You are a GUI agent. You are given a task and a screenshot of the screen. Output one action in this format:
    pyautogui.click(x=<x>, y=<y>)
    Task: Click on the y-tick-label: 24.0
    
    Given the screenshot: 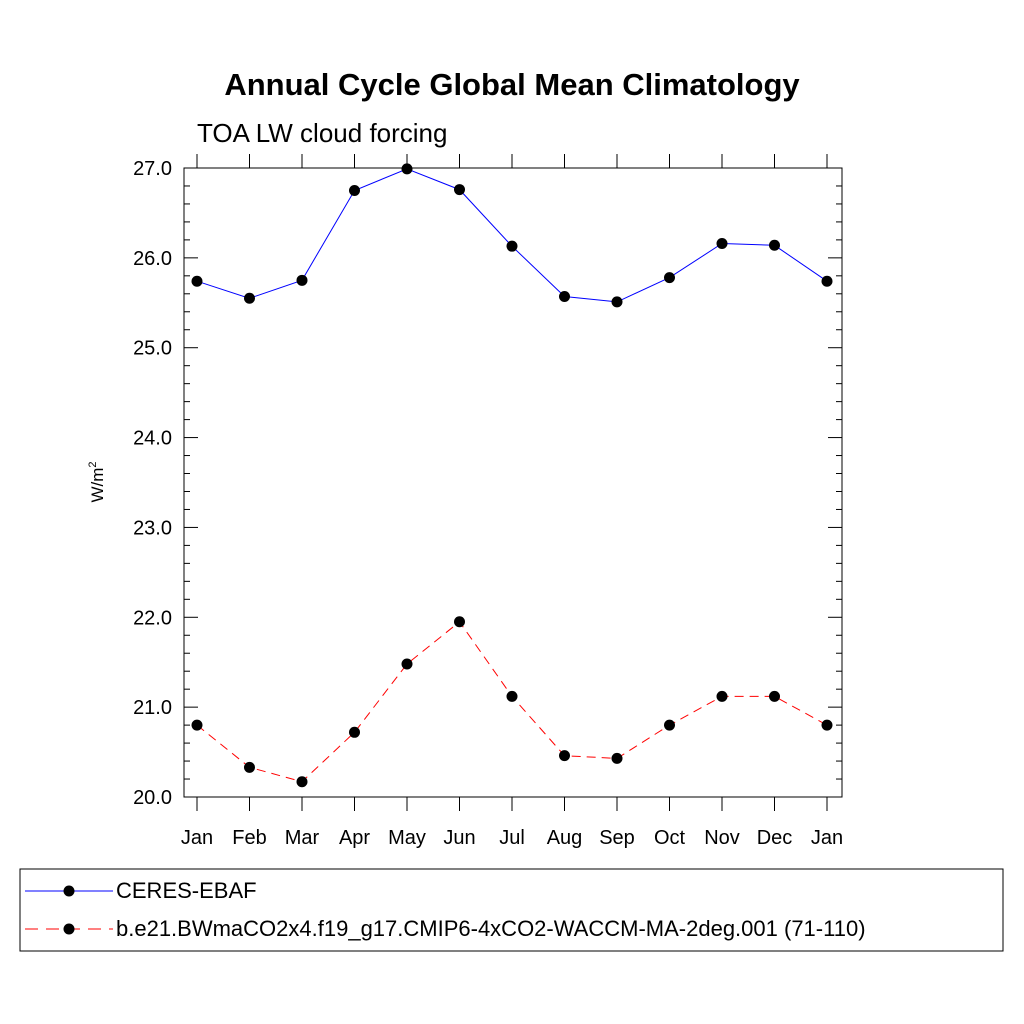 What is the action you would take?
    pyautogui.click(x=152, y=439)
    